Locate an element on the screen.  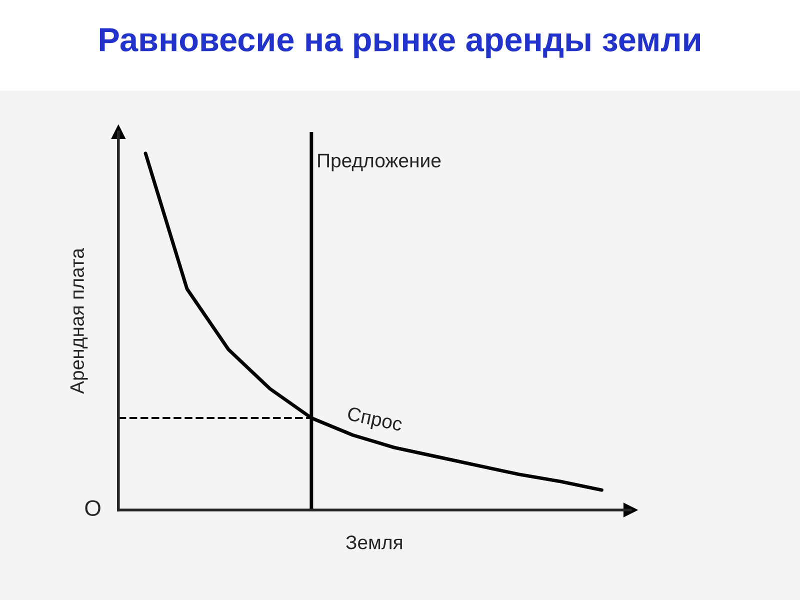
y-axis-title: Арендная плата is located at coordinates (79, 321).